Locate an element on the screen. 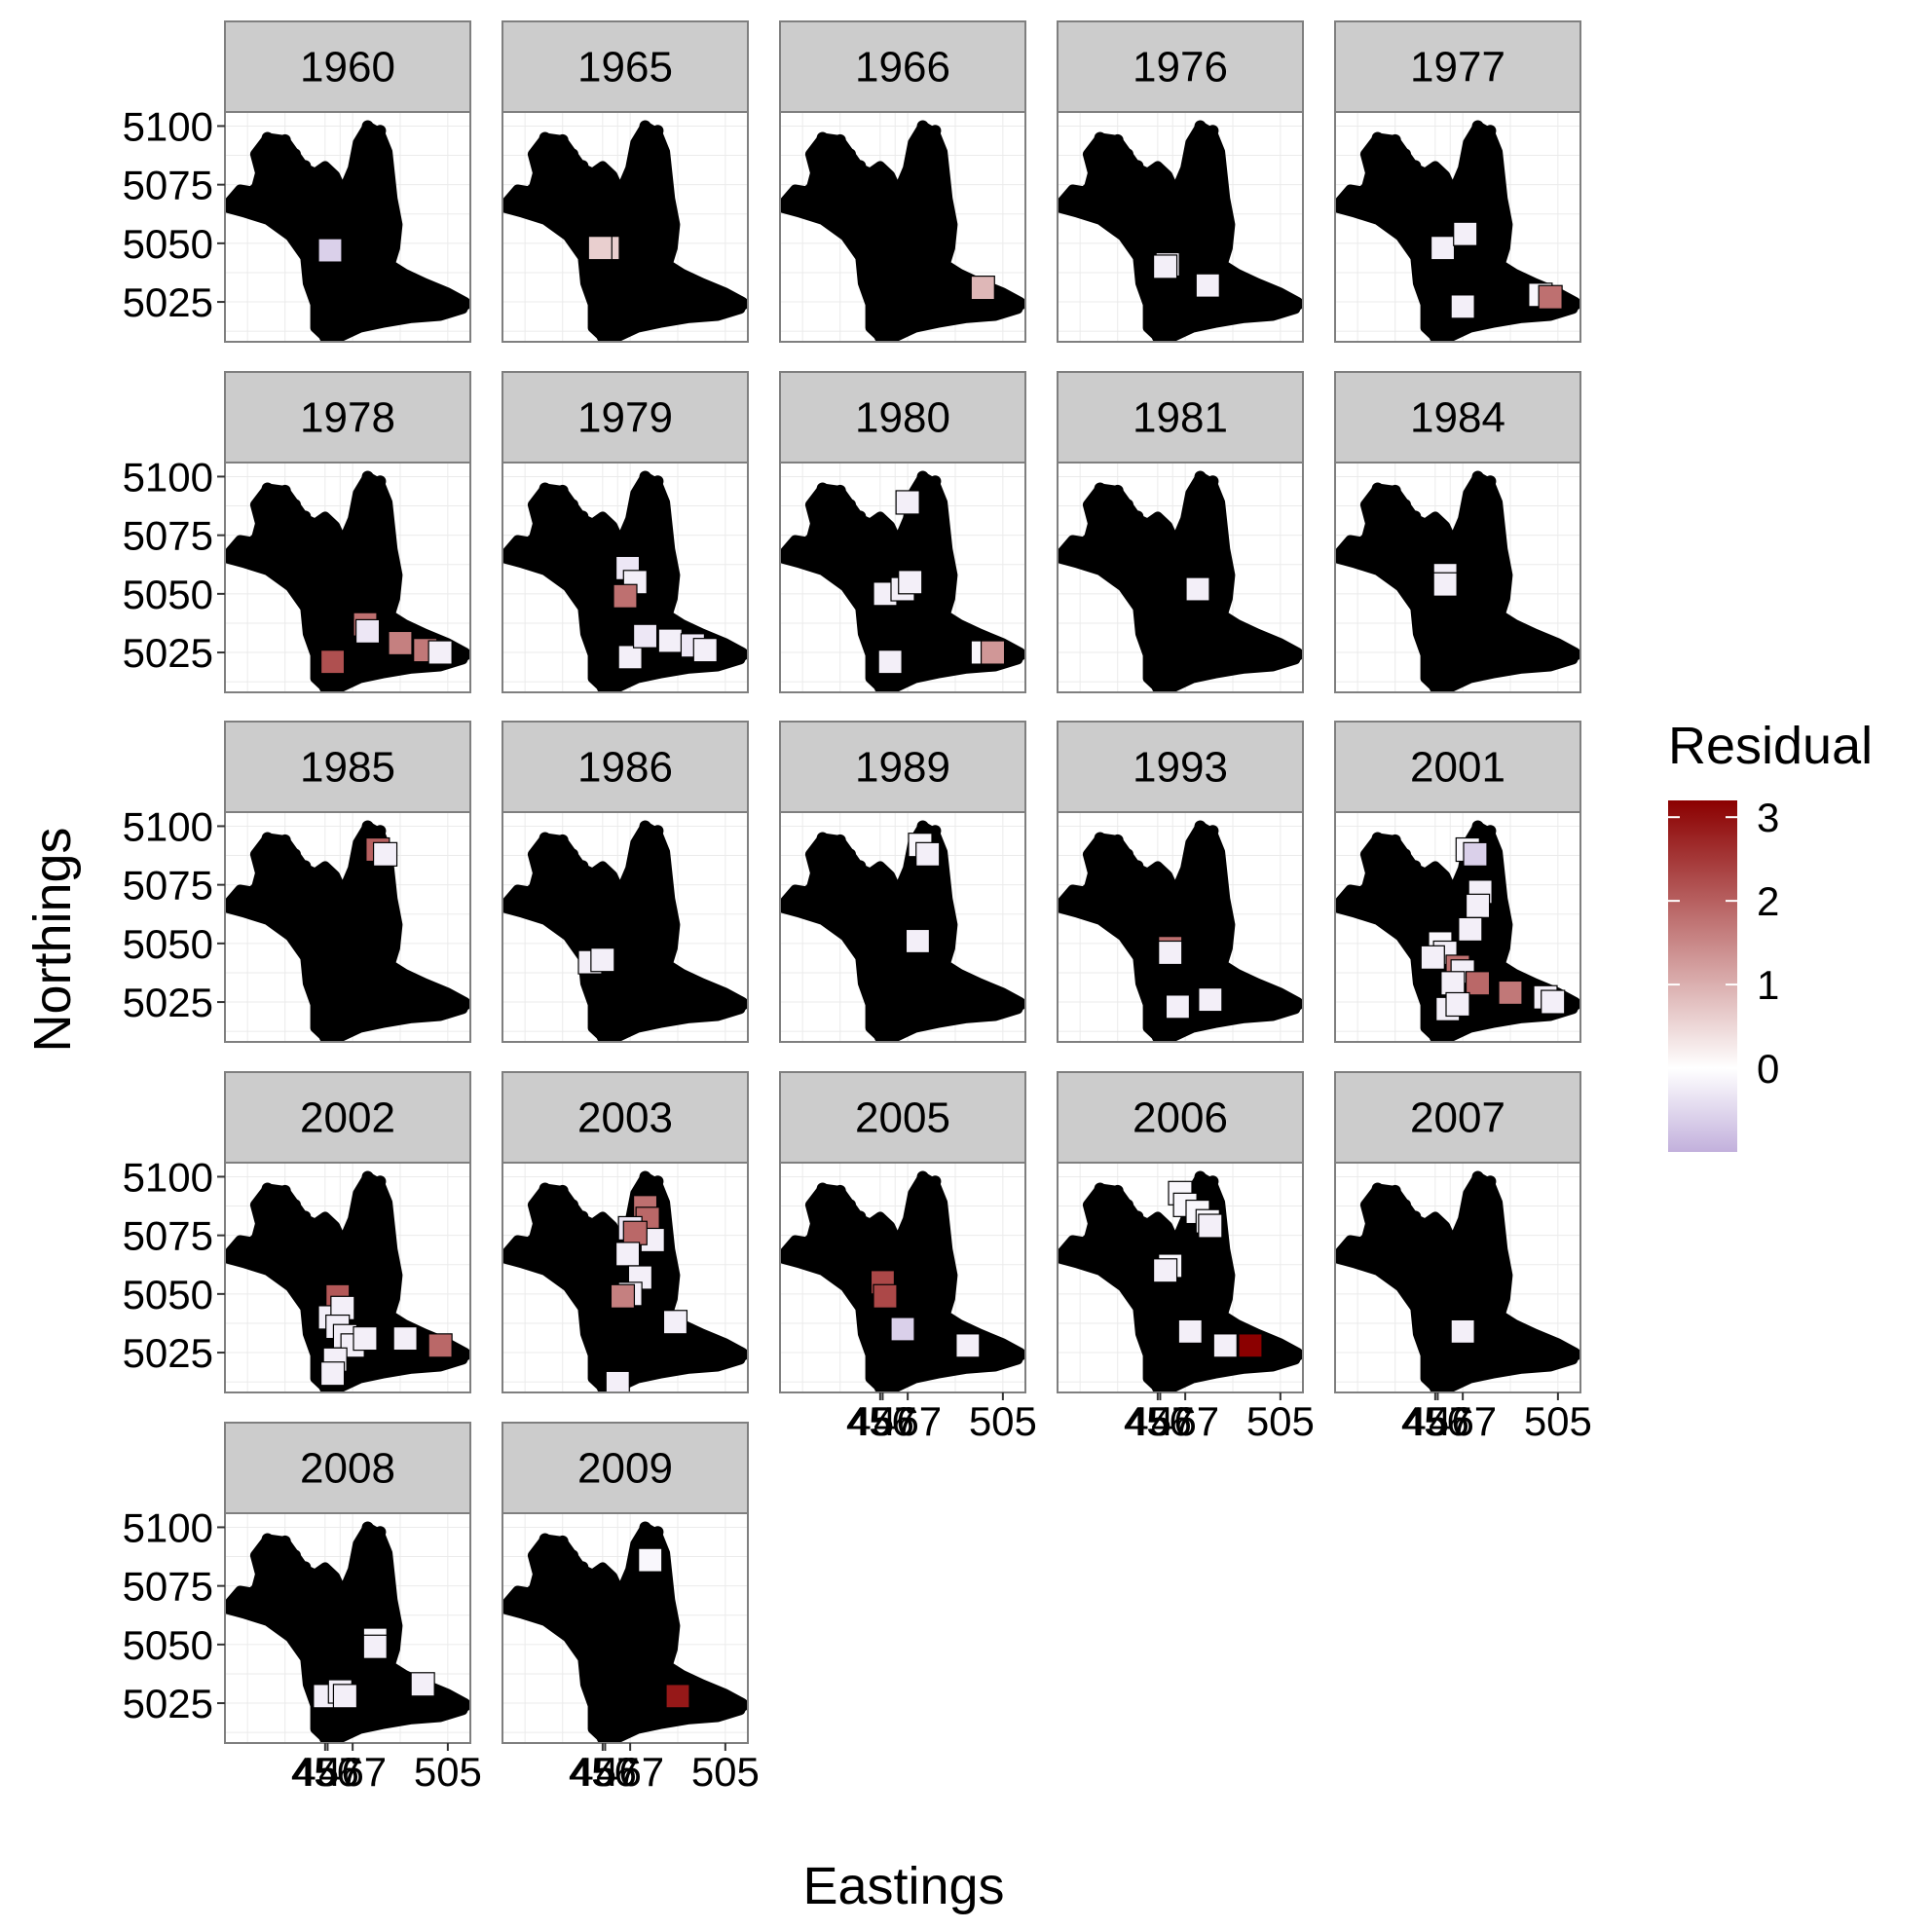 The height and width of the screenshot is (1929, 1932). facet-panel-1979: 1979 is located at coordinates (625, 532).